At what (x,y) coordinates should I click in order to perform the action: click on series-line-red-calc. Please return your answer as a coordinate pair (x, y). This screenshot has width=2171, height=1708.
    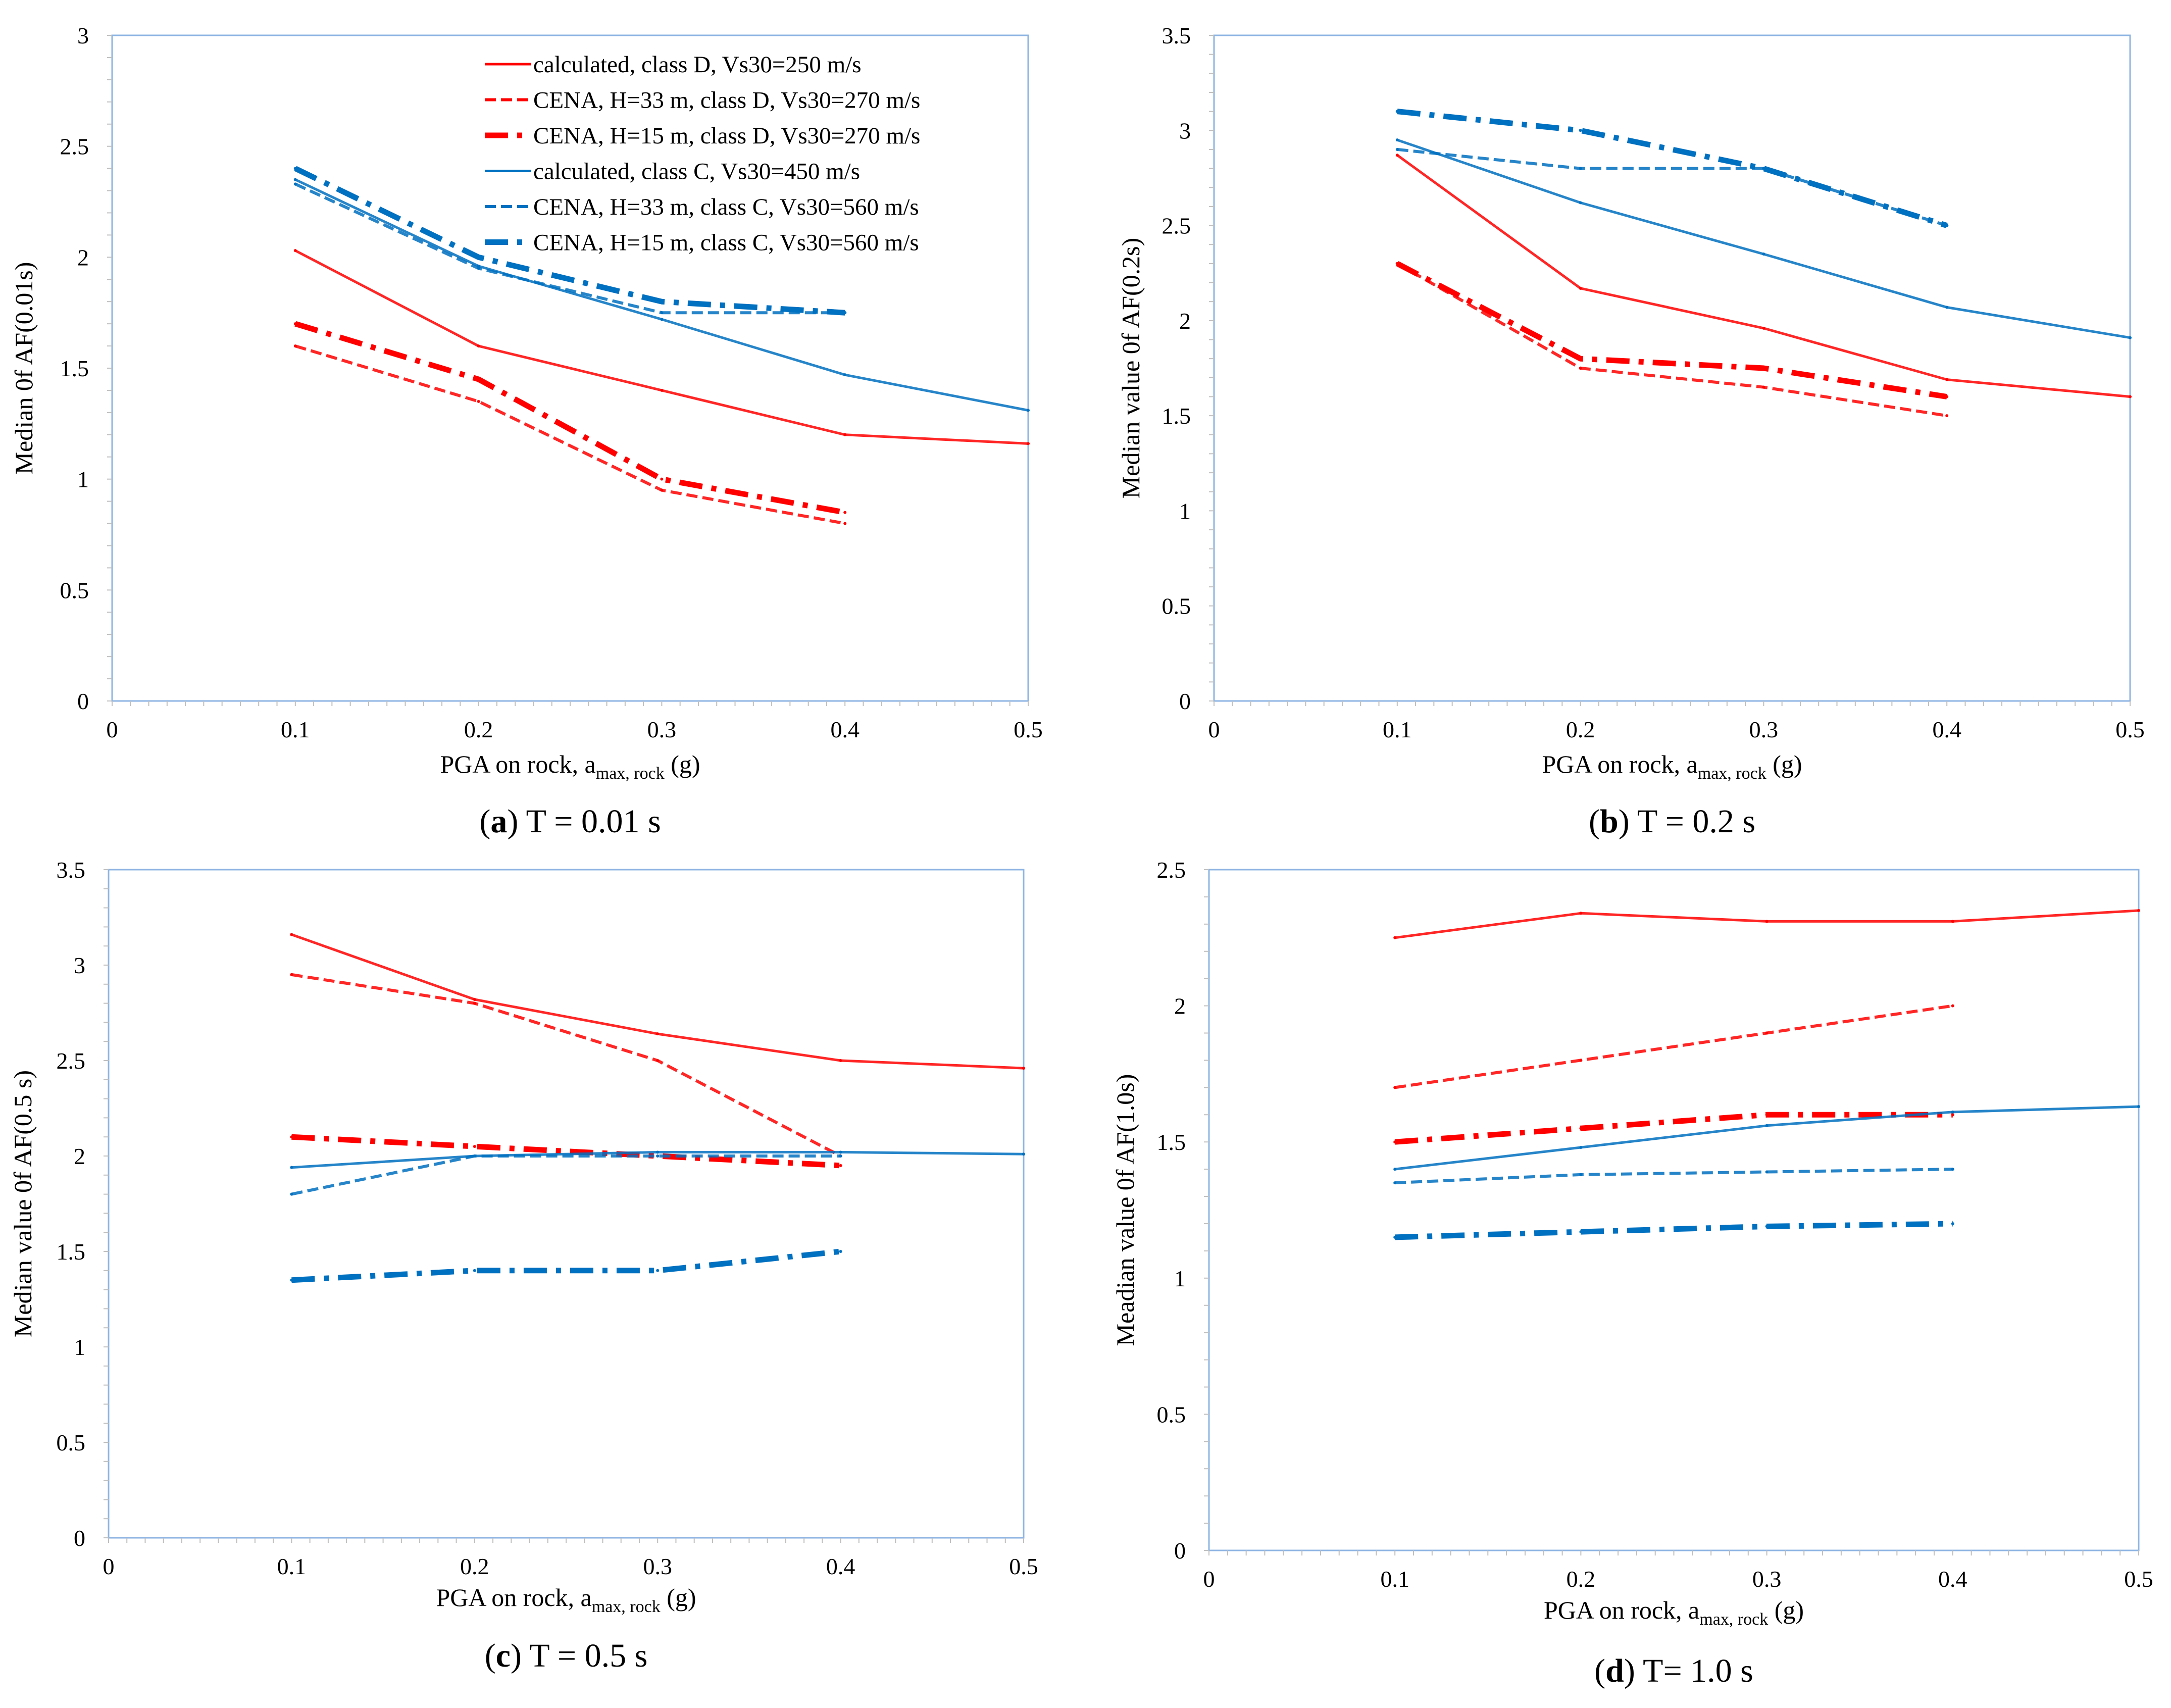
    Looking at the image, I should click on (1767, 924).